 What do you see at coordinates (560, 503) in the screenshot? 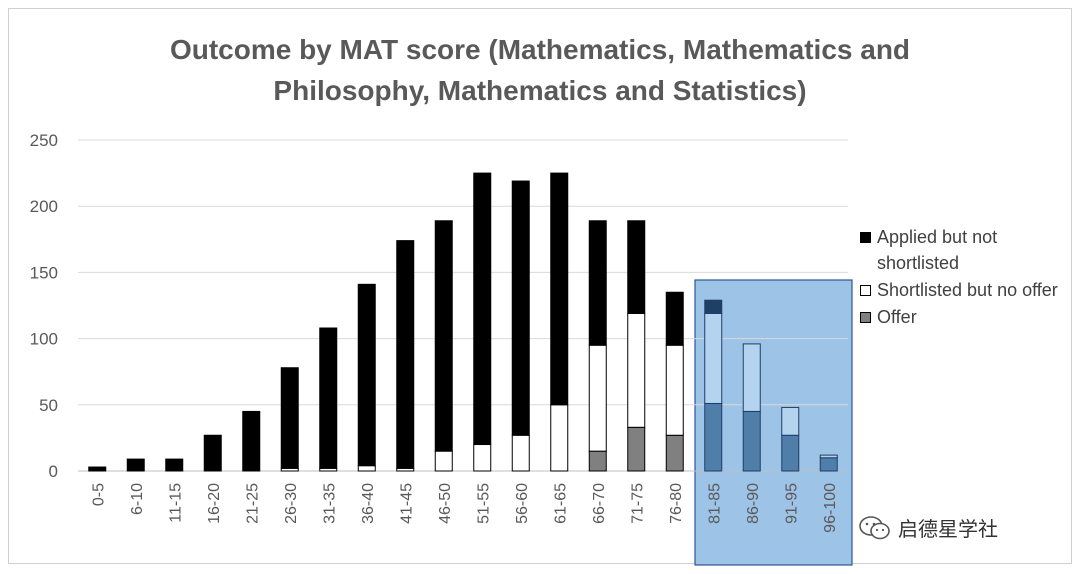
I see `x-tick-label-61-65: 61-65` at bounding box center [560, 503].